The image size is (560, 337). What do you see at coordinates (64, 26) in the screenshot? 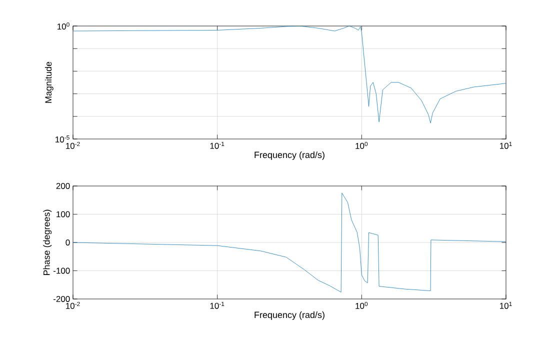
I see `y-tick-label: 10$^{0}$` at bounding box center [64, 26].